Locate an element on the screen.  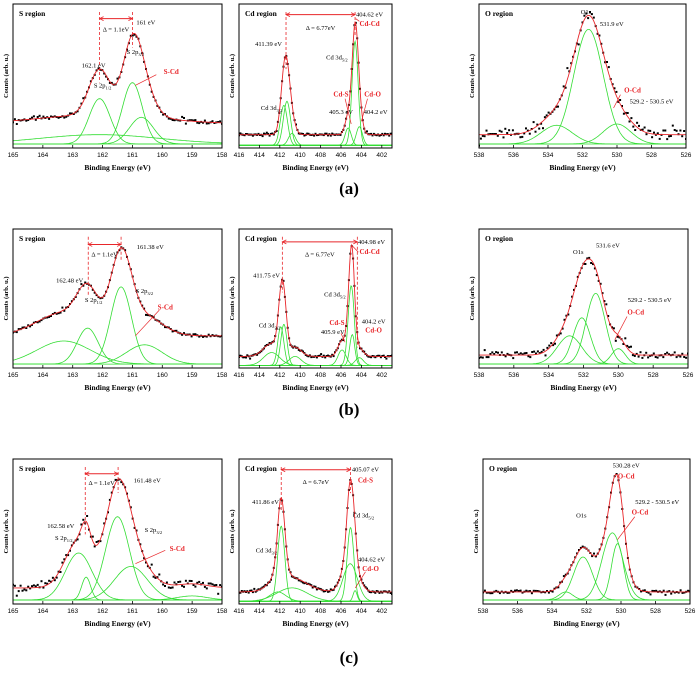
peak-label-text: 405.3 eV is located at coordinates (341, 112).